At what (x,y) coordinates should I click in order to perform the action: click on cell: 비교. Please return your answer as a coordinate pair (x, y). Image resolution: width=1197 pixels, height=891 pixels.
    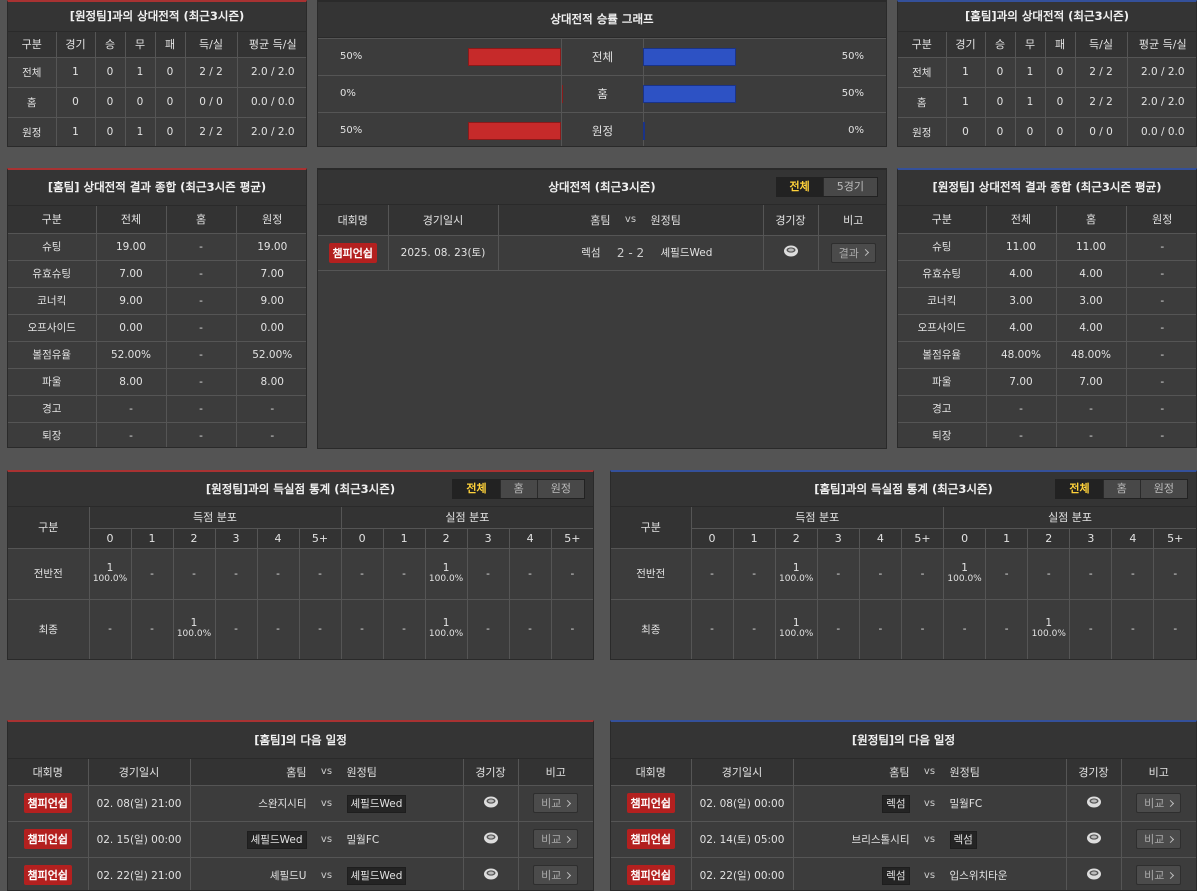
    Looking at the image, I should click on (555, 803).